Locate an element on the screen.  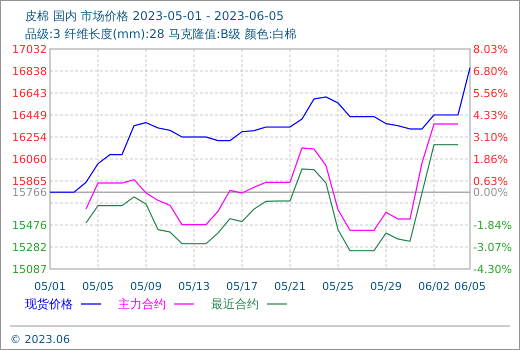
y-tick-label: 16060 is located at coordinates (29, 159).